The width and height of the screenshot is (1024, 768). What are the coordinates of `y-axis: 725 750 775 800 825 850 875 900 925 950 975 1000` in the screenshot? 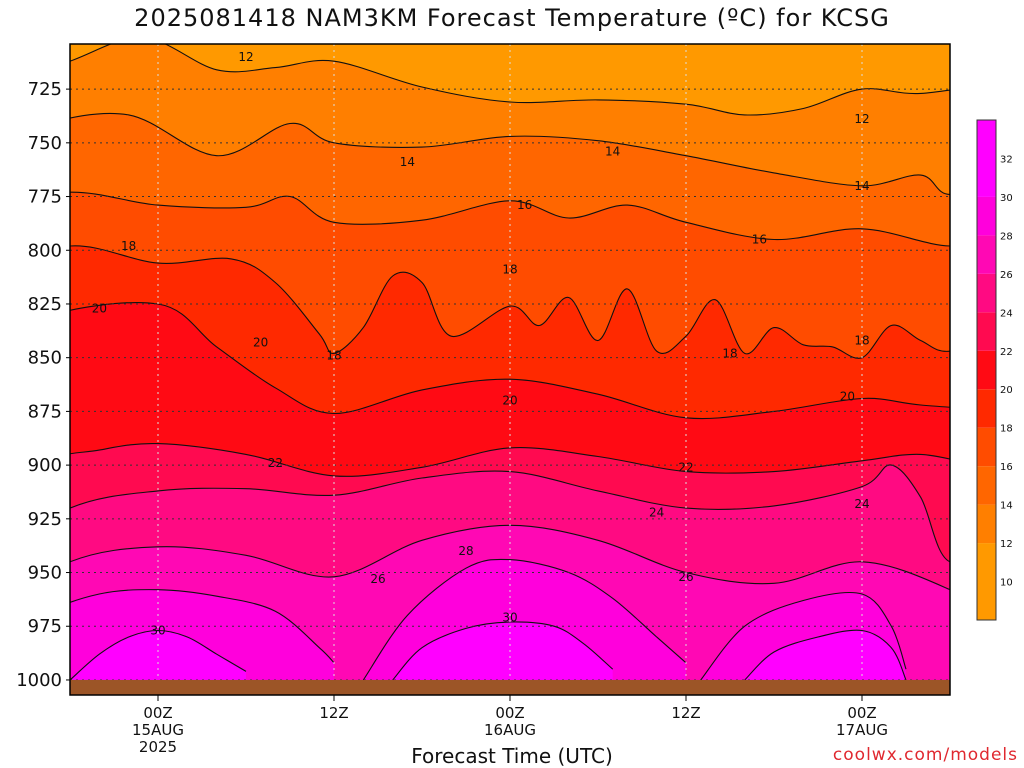 It's located at (43, 385).